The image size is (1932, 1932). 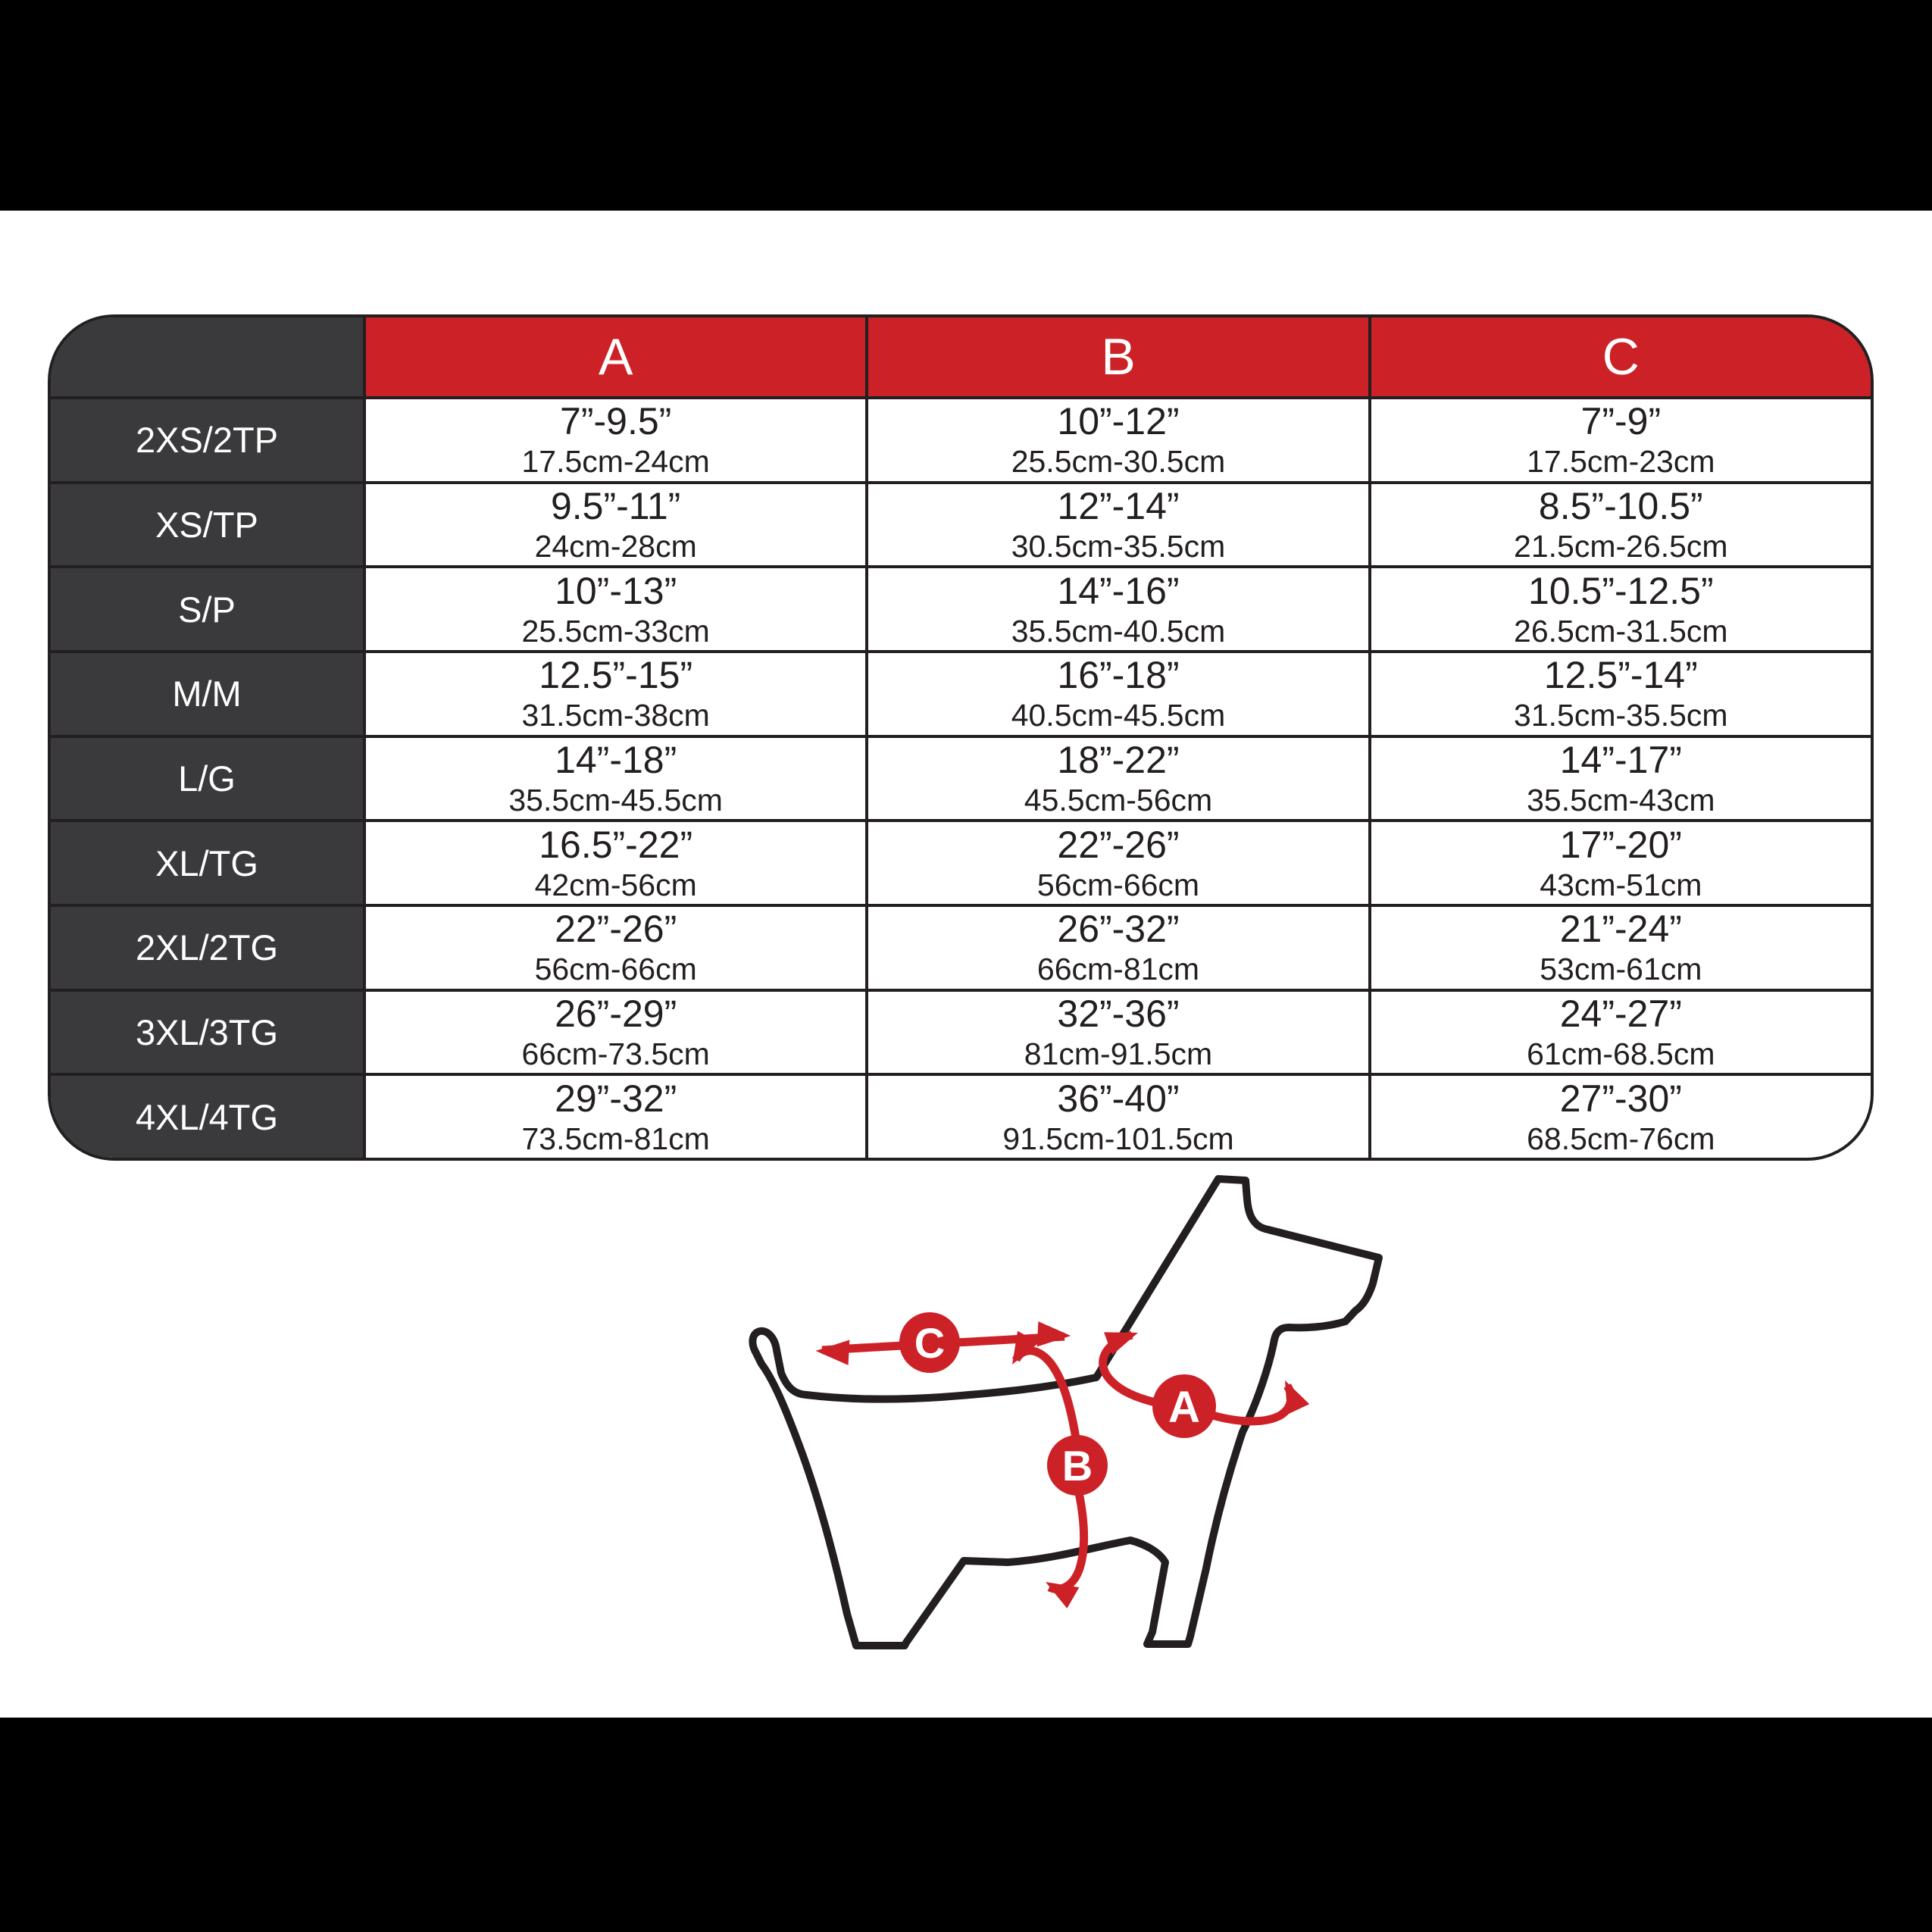 What do you see at coordinates (616, 421) in the screenshot?
I see `range-inches: 7”-9.5”` at bounding box center [616, 421].